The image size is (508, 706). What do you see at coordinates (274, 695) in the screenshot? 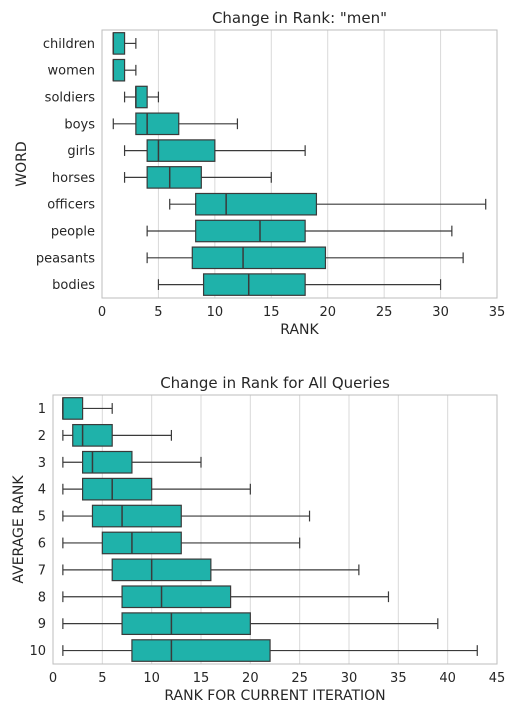
I see `x-axis-label: RANK FOR CURRENT ITERATION` at bounding box center [274, 695].